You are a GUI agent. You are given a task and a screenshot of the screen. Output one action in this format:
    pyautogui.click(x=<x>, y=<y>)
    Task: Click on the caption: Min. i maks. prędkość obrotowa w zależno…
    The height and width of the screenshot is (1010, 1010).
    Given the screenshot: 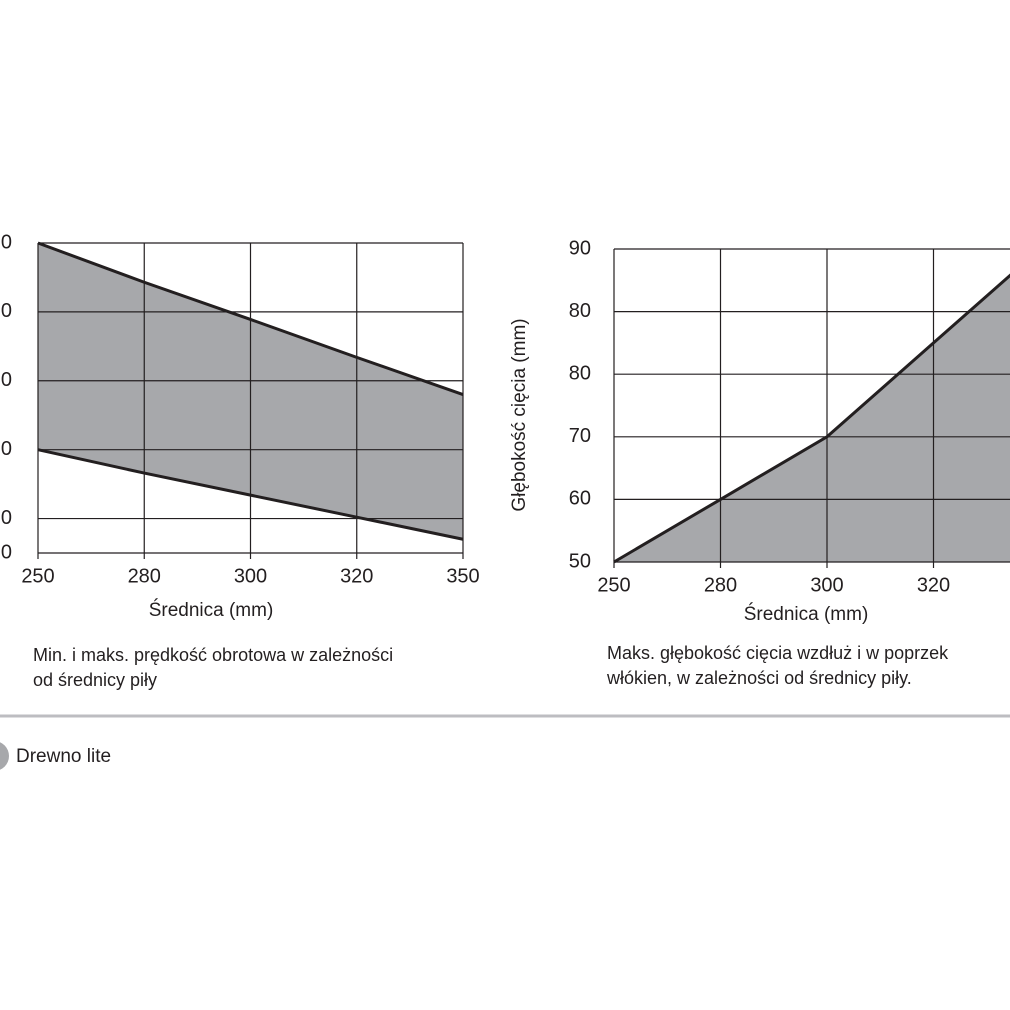 What is the action you would take?
    pyautogui.click(x=213, y=655)
    